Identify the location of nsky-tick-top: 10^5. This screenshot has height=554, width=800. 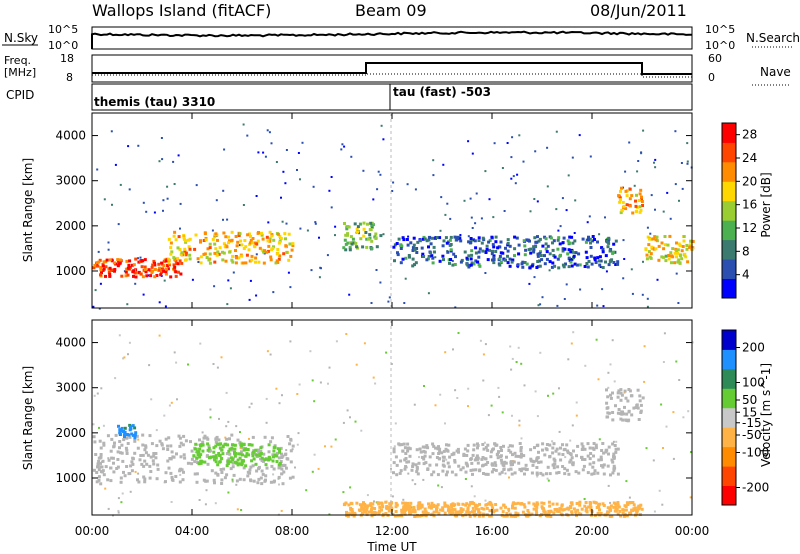
(63, 29).